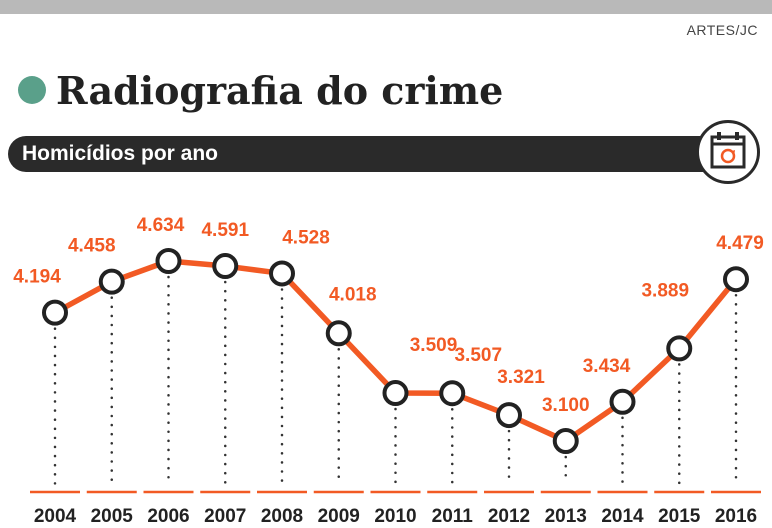 The width and height of the screenshot is (772, 528). I want to click on point-2010, so click(395, 393).